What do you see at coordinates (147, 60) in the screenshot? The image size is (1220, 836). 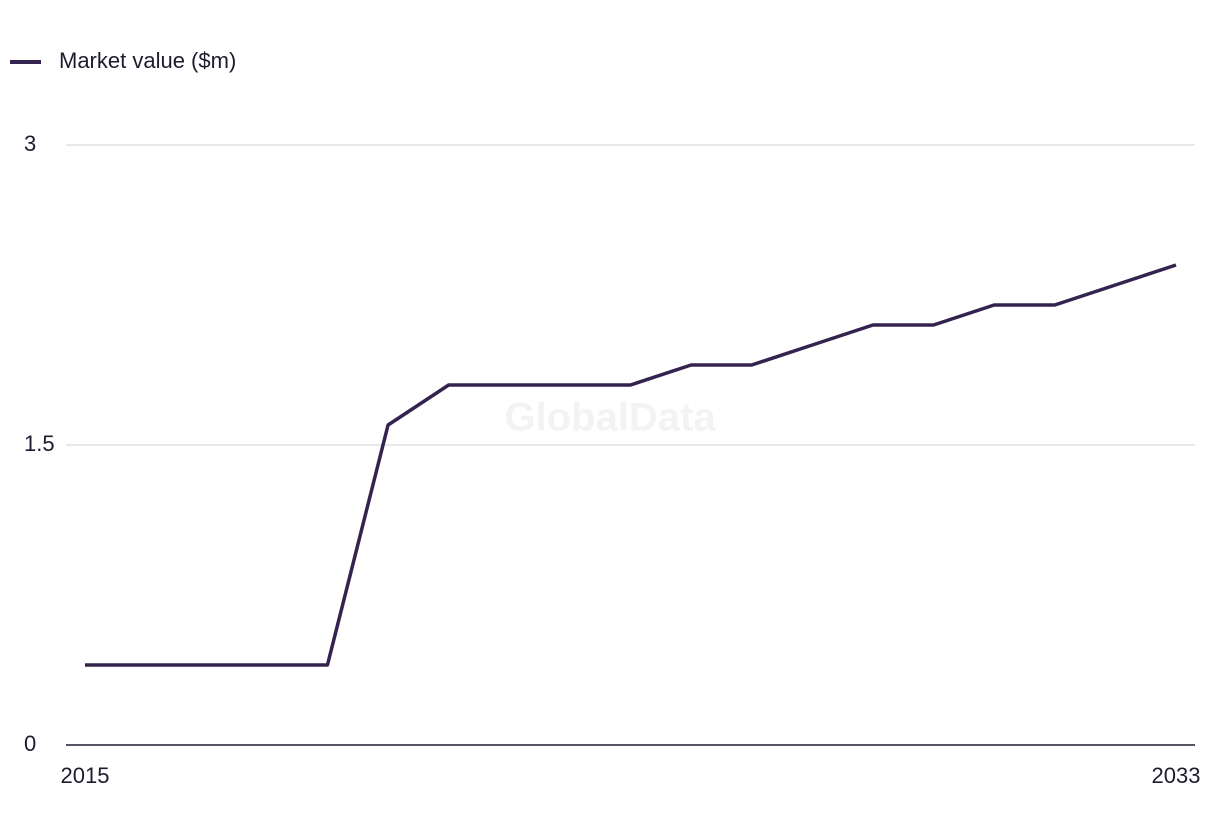 I see `legend-label: Market value ($m)` at bounding box center [147, 60].